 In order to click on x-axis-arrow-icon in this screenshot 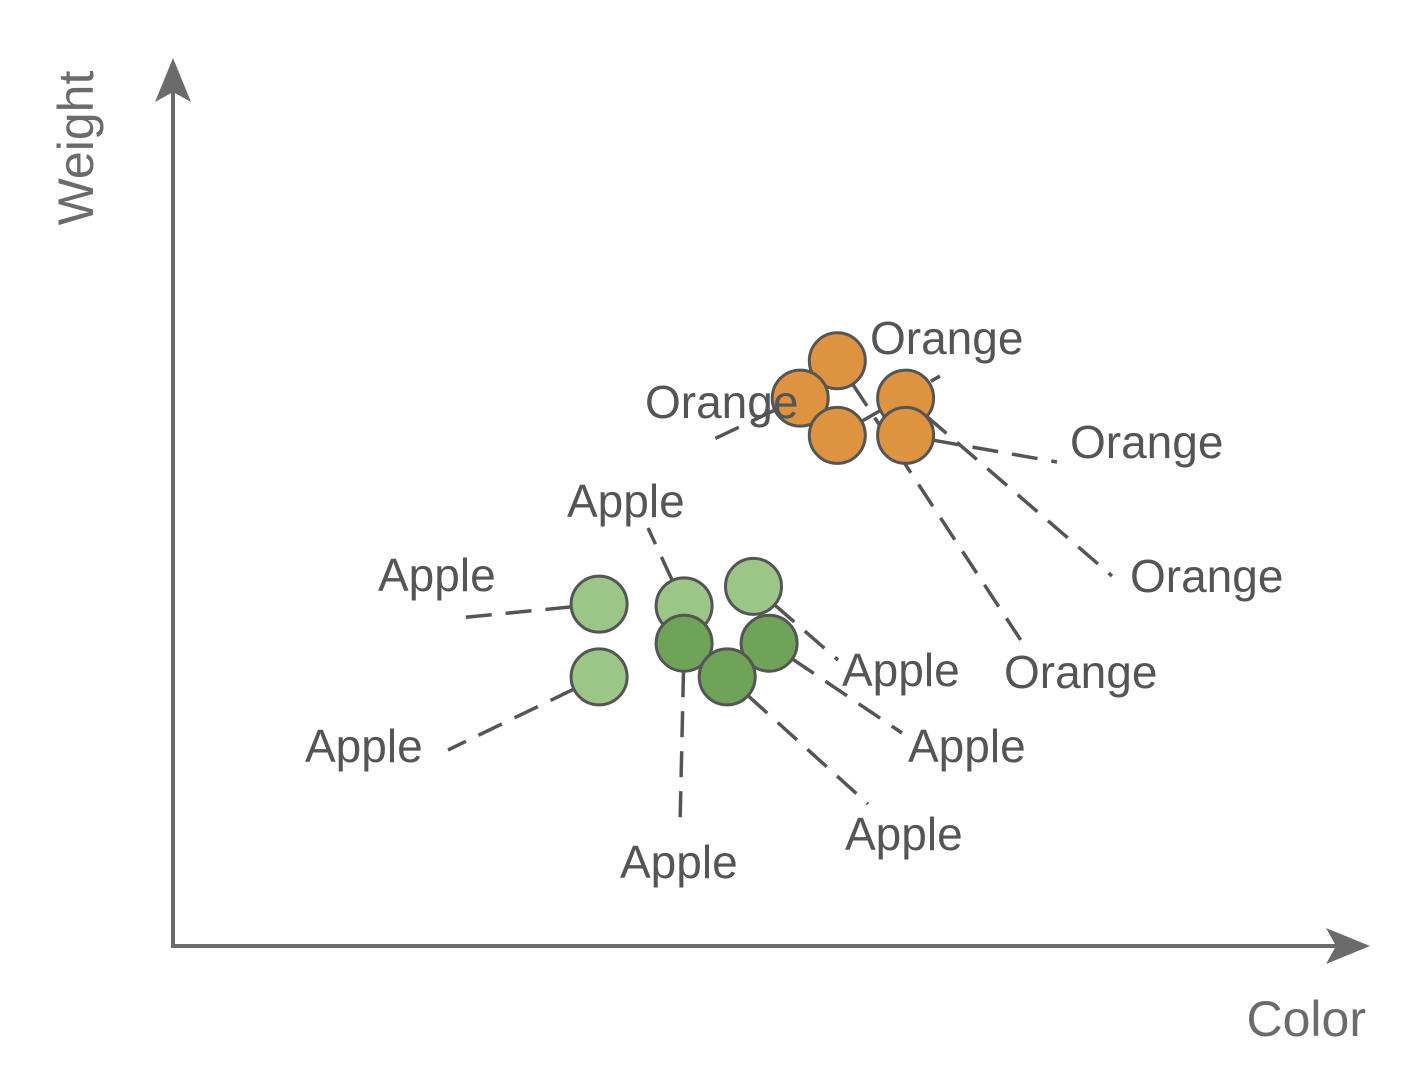, I will do `click(1348, 946)`.